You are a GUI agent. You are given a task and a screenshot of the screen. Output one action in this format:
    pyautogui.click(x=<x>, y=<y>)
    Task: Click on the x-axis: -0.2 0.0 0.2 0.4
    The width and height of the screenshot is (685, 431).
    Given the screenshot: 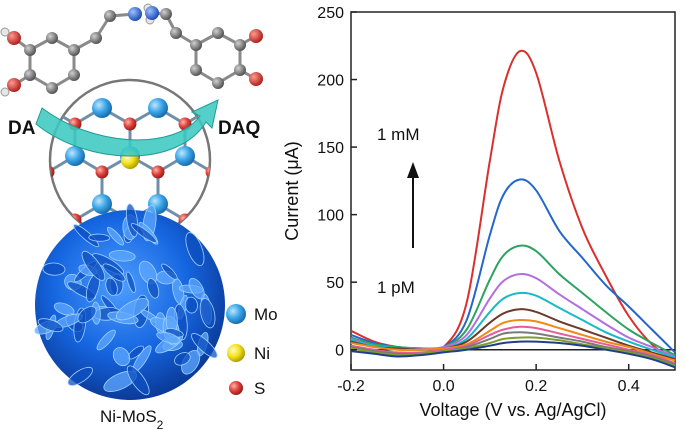 What is the action you would take?
    pyautogui.click(x=488, y=379)
    